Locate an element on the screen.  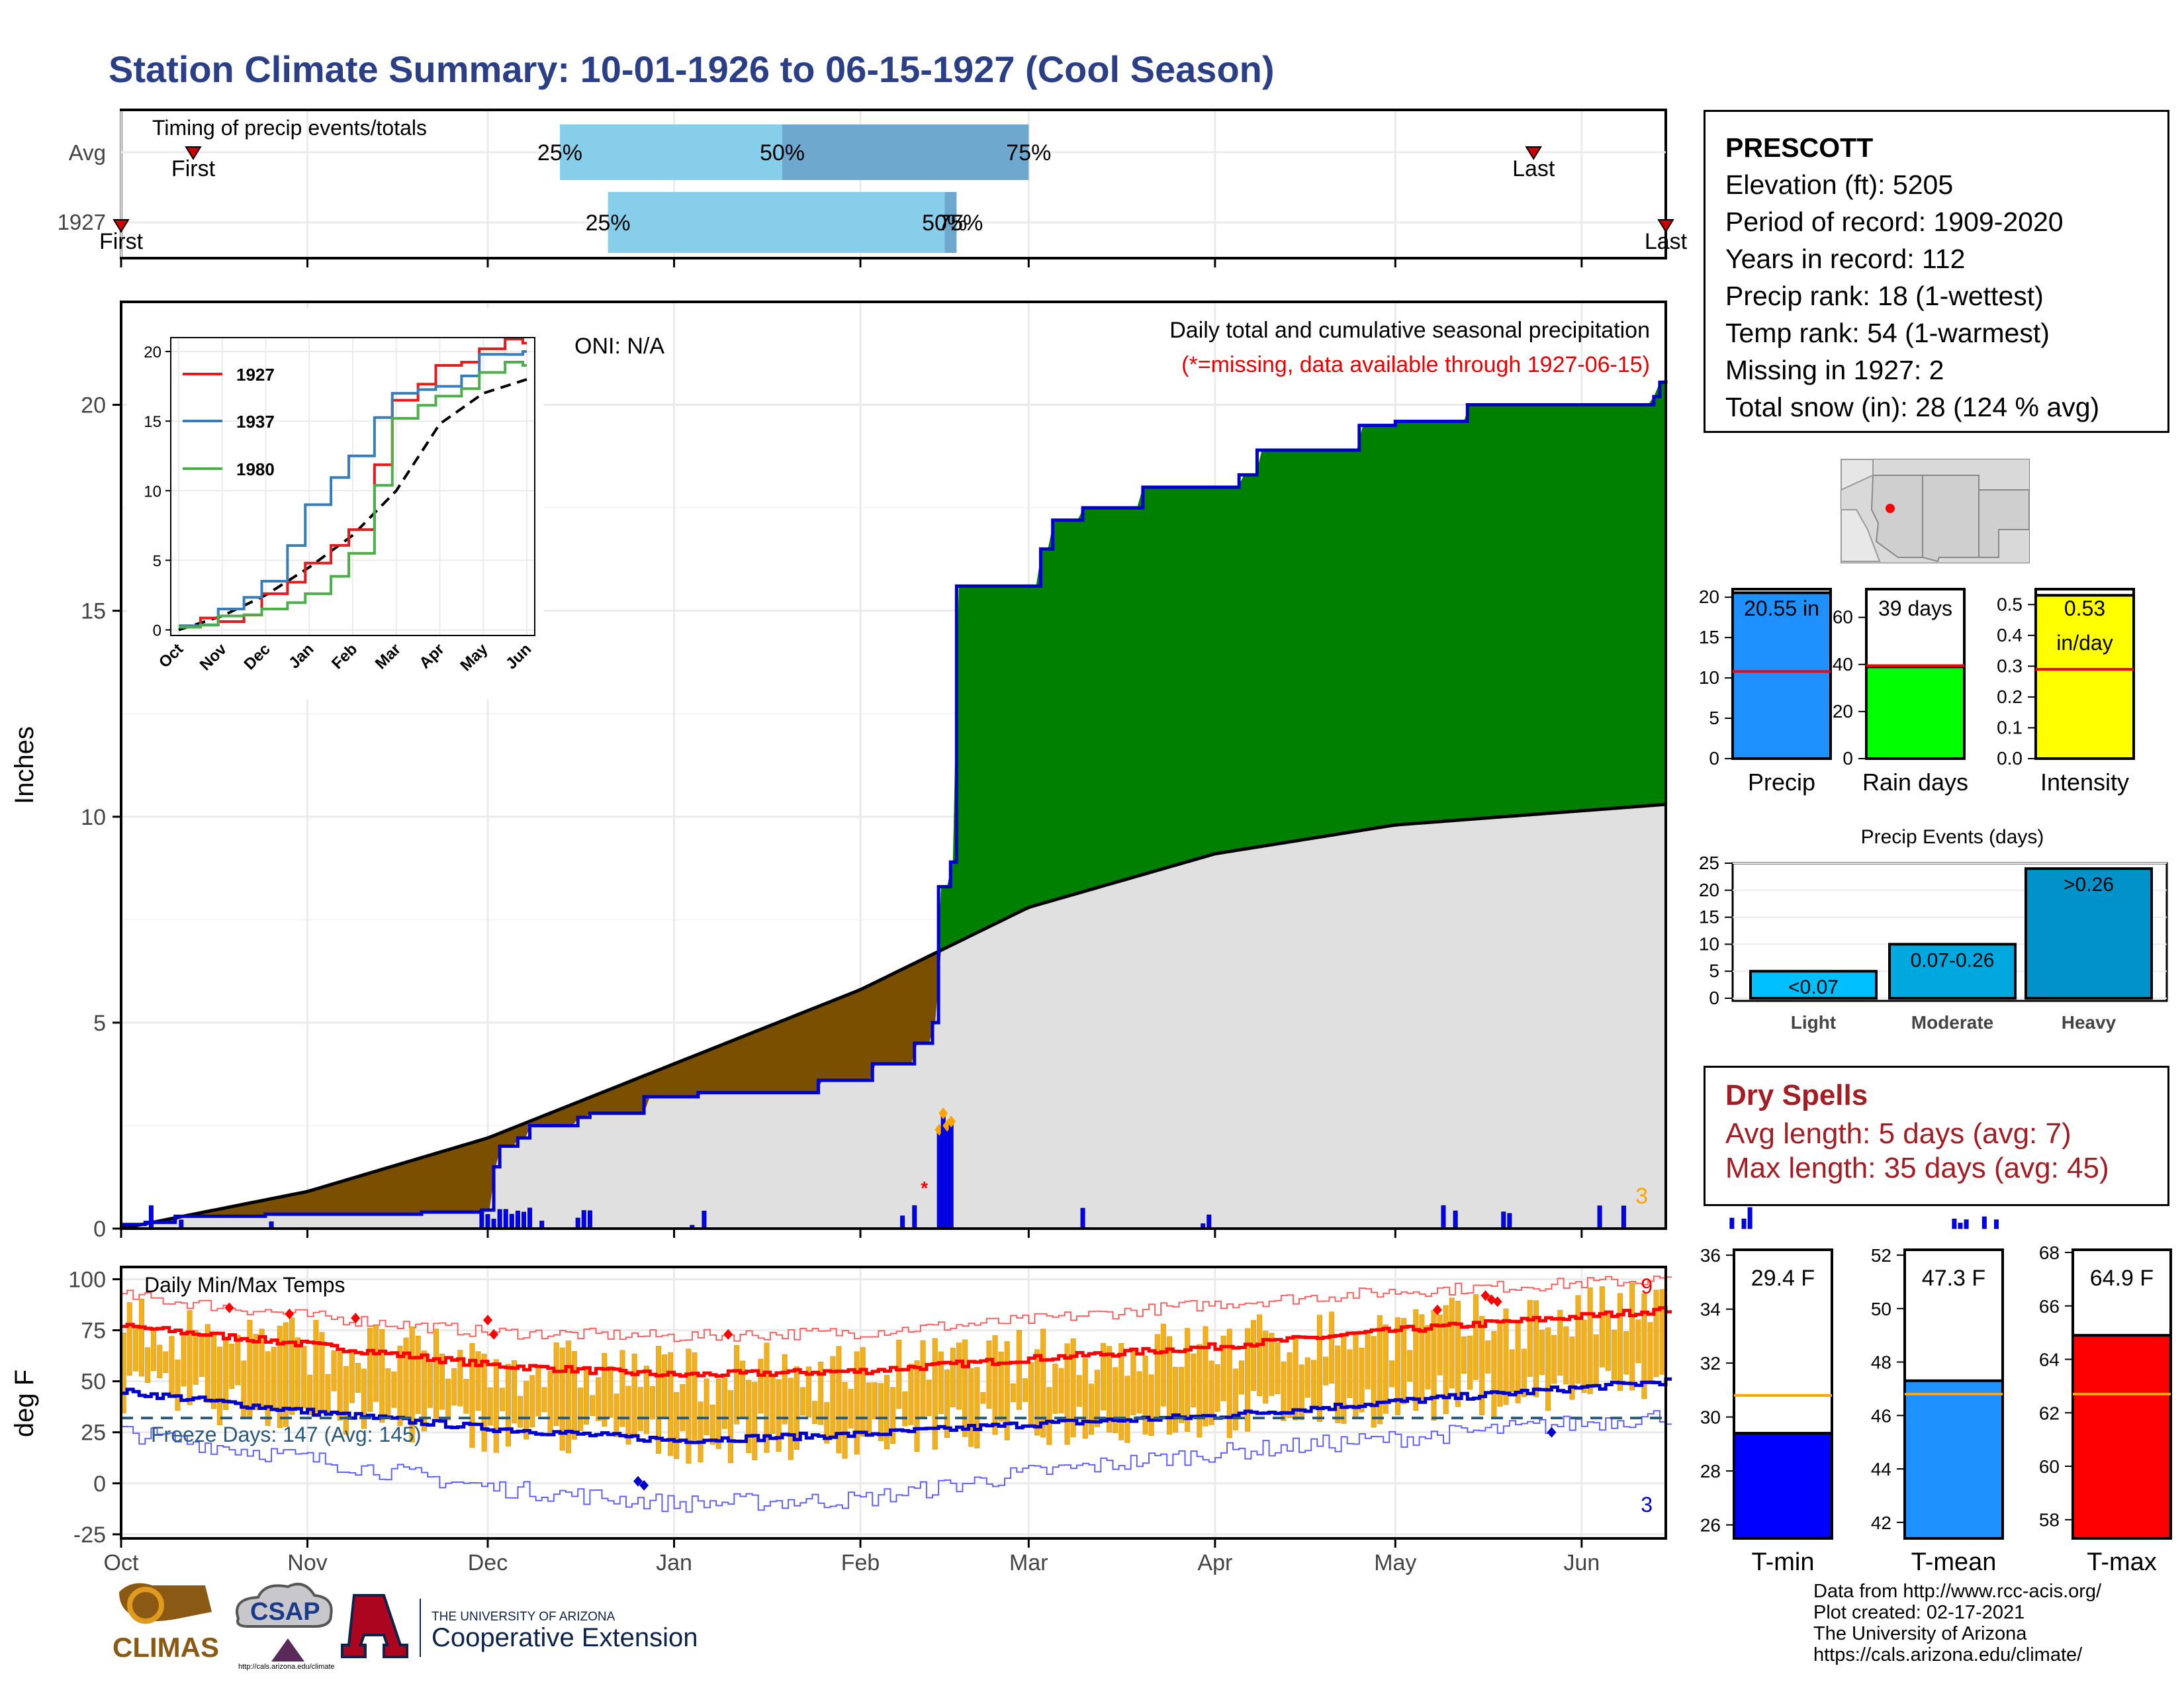
timing-row-year: 1927 is located at coordinates (82, 222).